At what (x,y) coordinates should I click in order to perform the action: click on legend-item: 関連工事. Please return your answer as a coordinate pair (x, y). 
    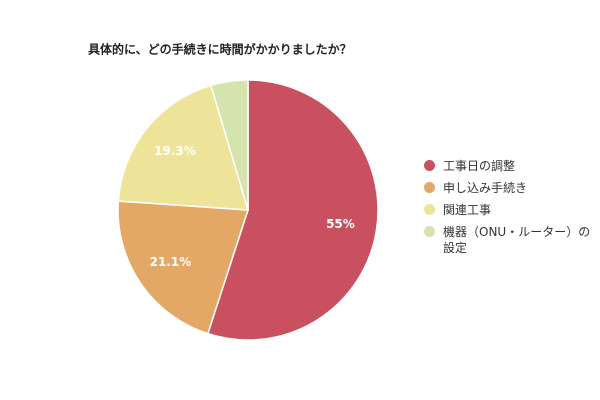
    Looking at the image, I should click on (509, 210).